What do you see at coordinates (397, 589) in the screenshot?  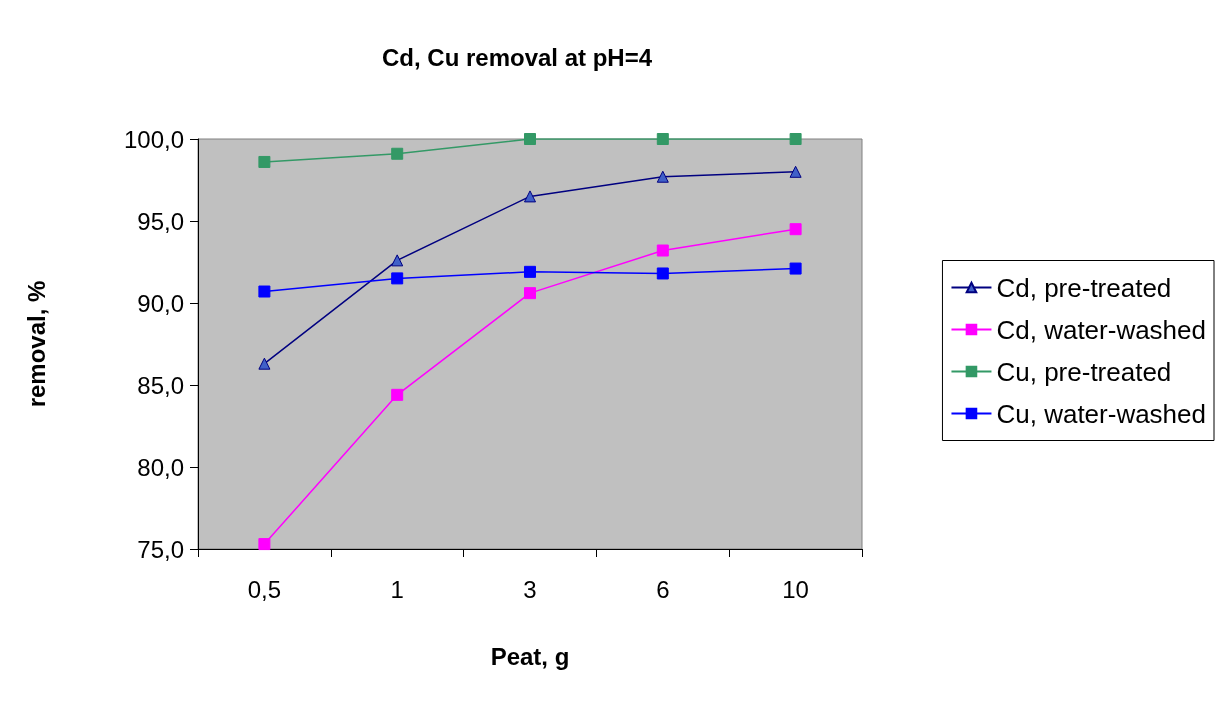 I see `x-tick-label: 1` at bounding box center [397, 589].